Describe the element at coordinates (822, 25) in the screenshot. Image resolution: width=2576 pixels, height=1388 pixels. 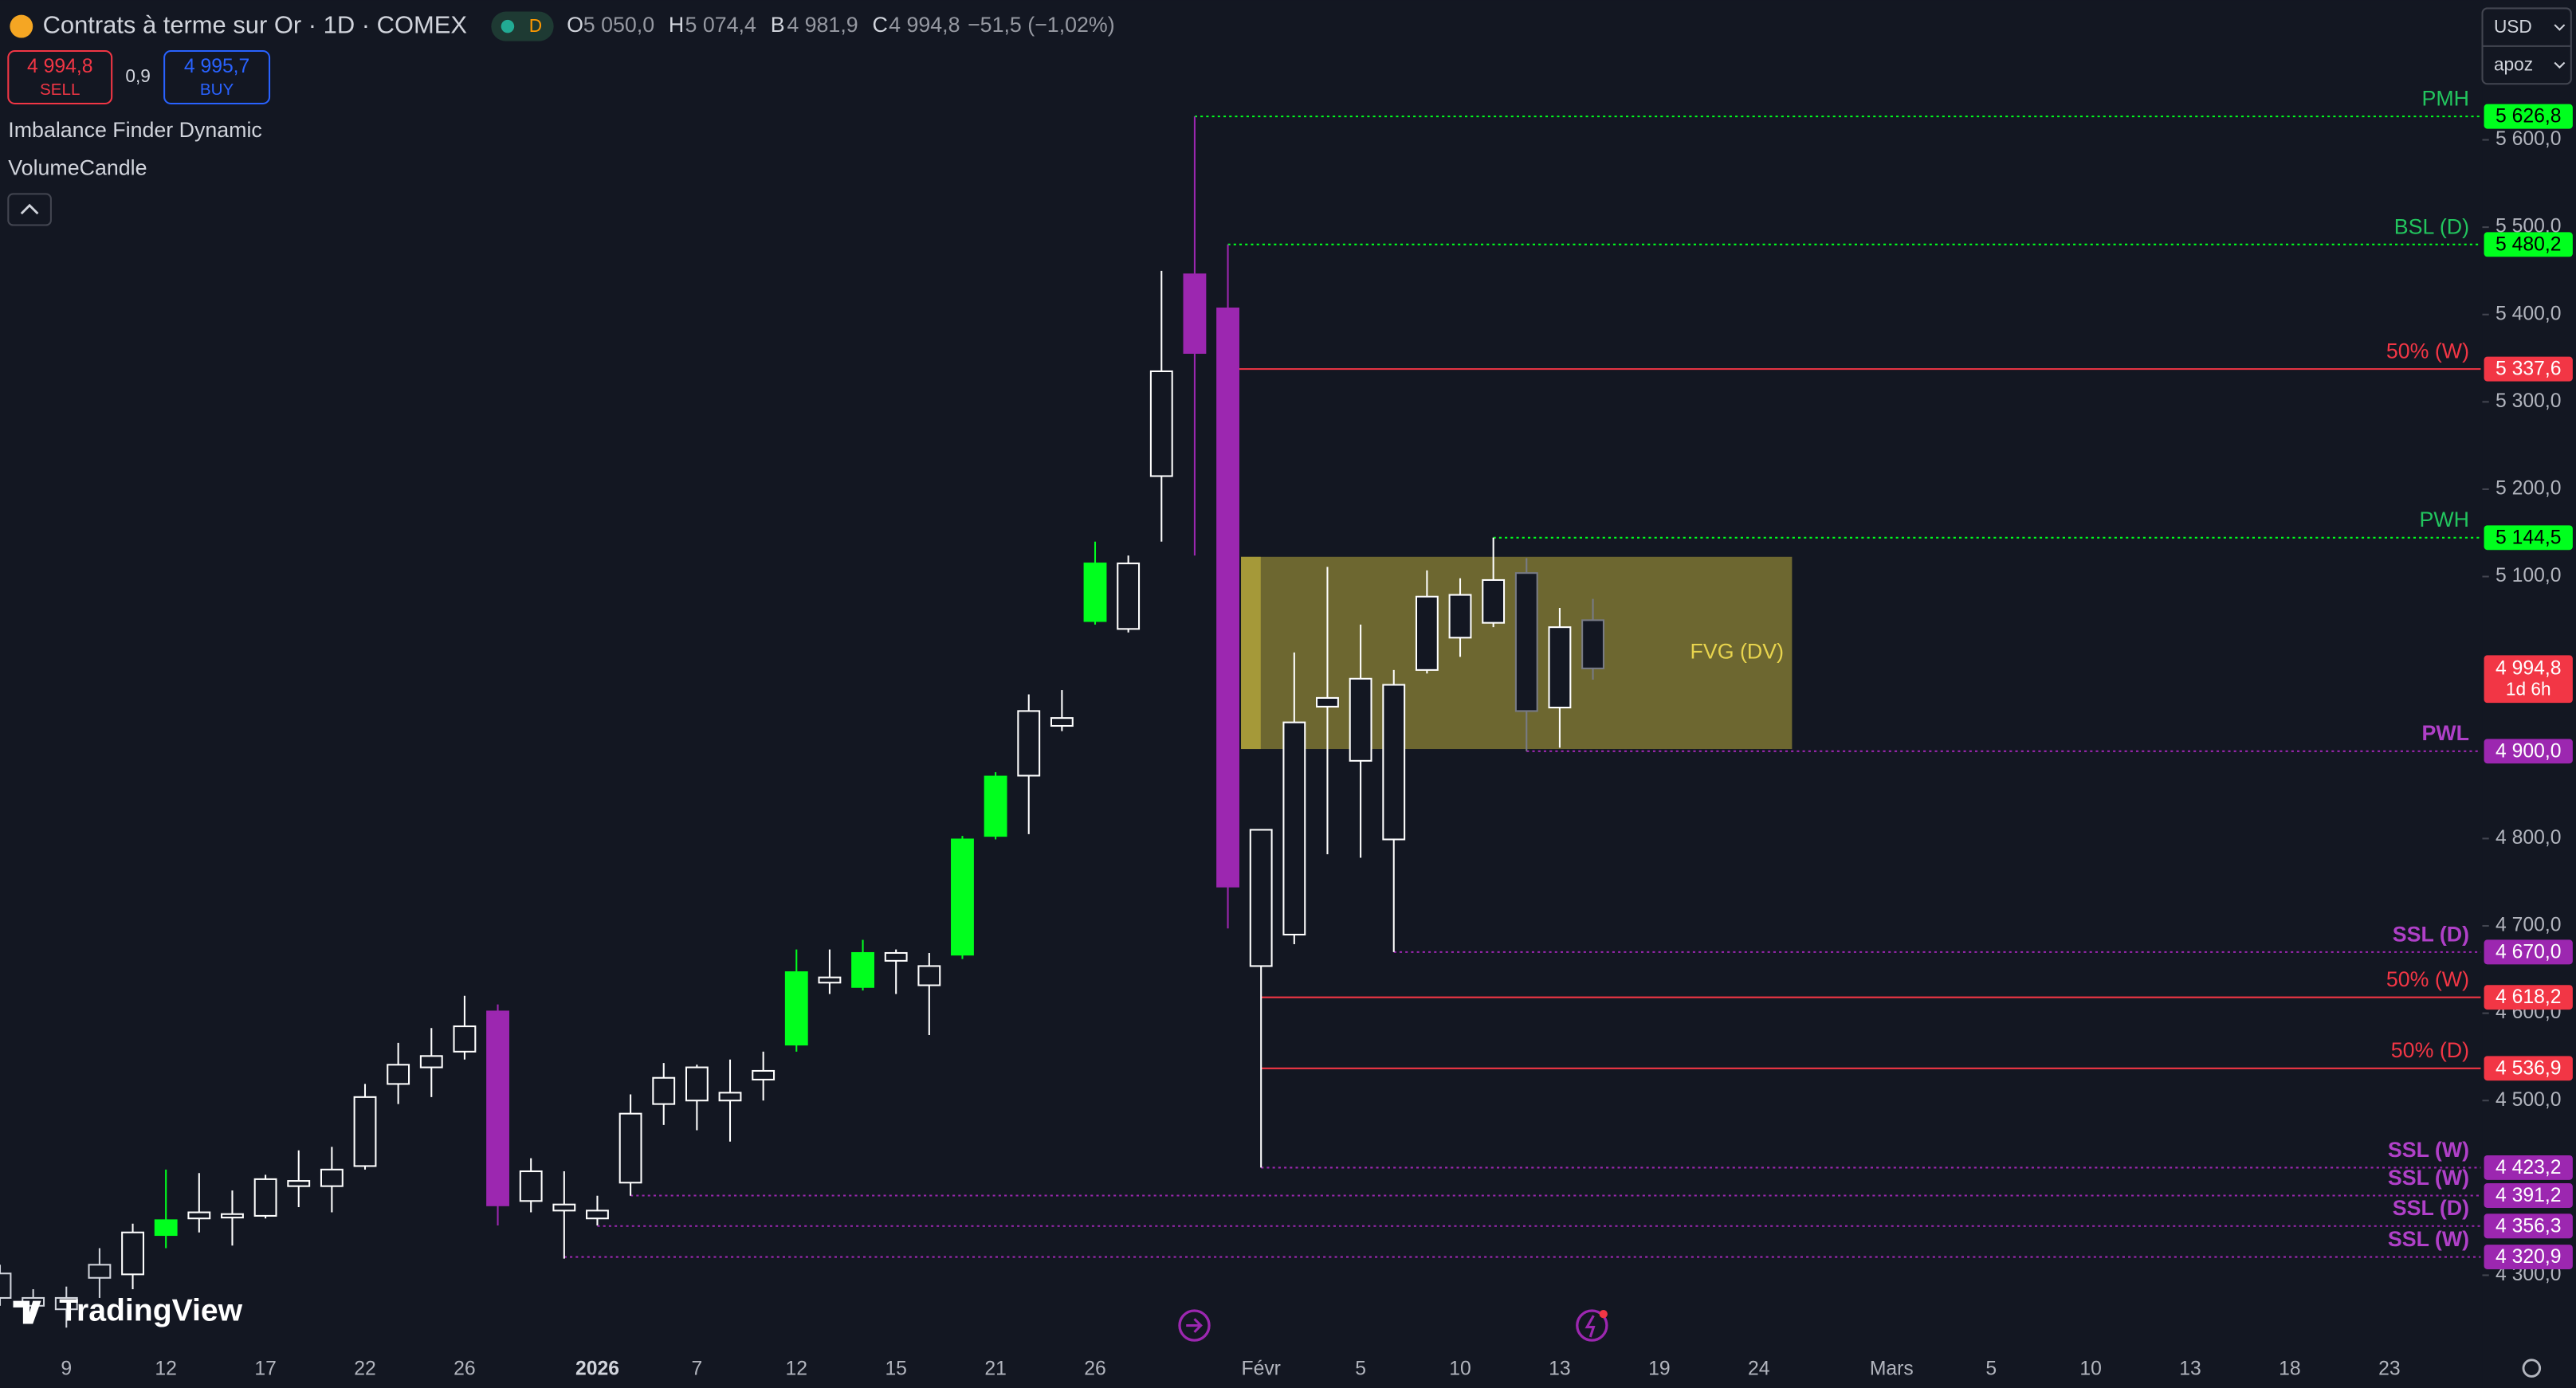
I see `ohlc-value: 4 981,9` at that location.